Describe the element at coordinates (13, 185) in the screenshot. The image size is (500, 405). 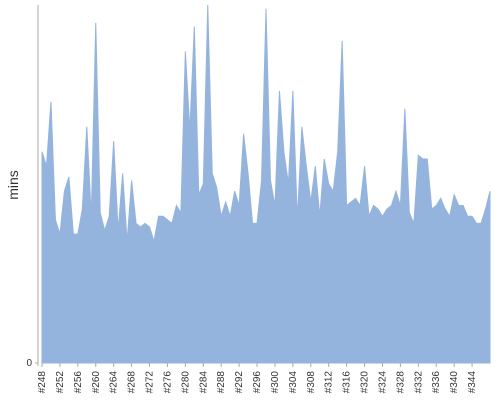
I see `y-axis-label: mins` at that location.